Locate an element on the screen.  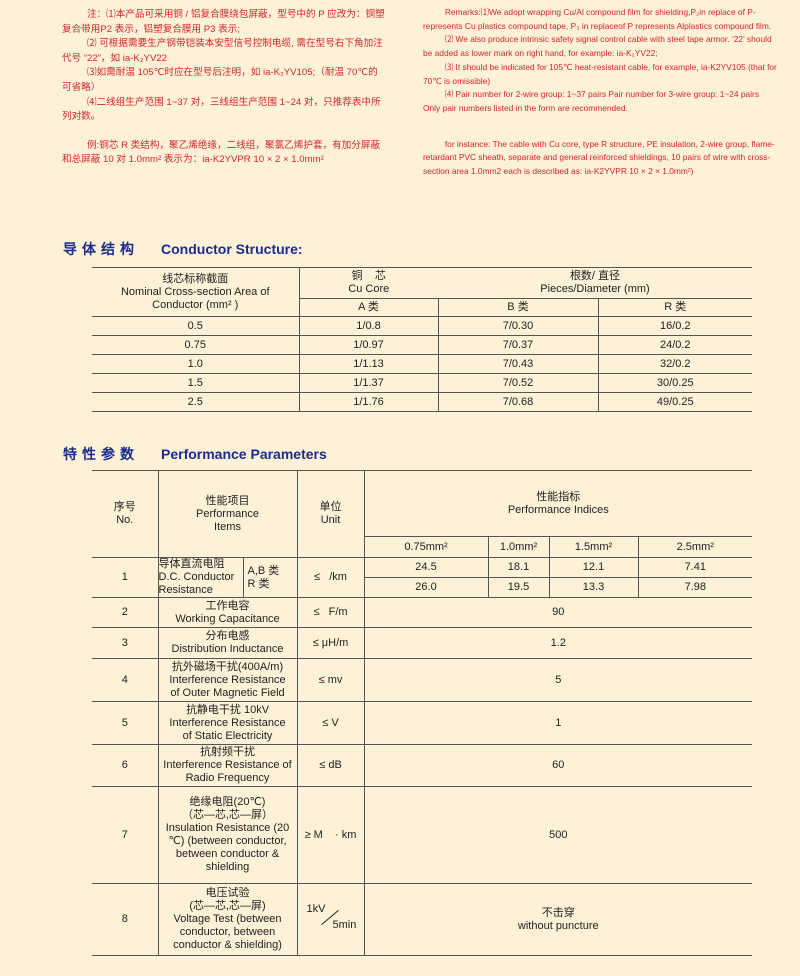
item-line: Interference Resistance of is located at coordinates (227, 765).